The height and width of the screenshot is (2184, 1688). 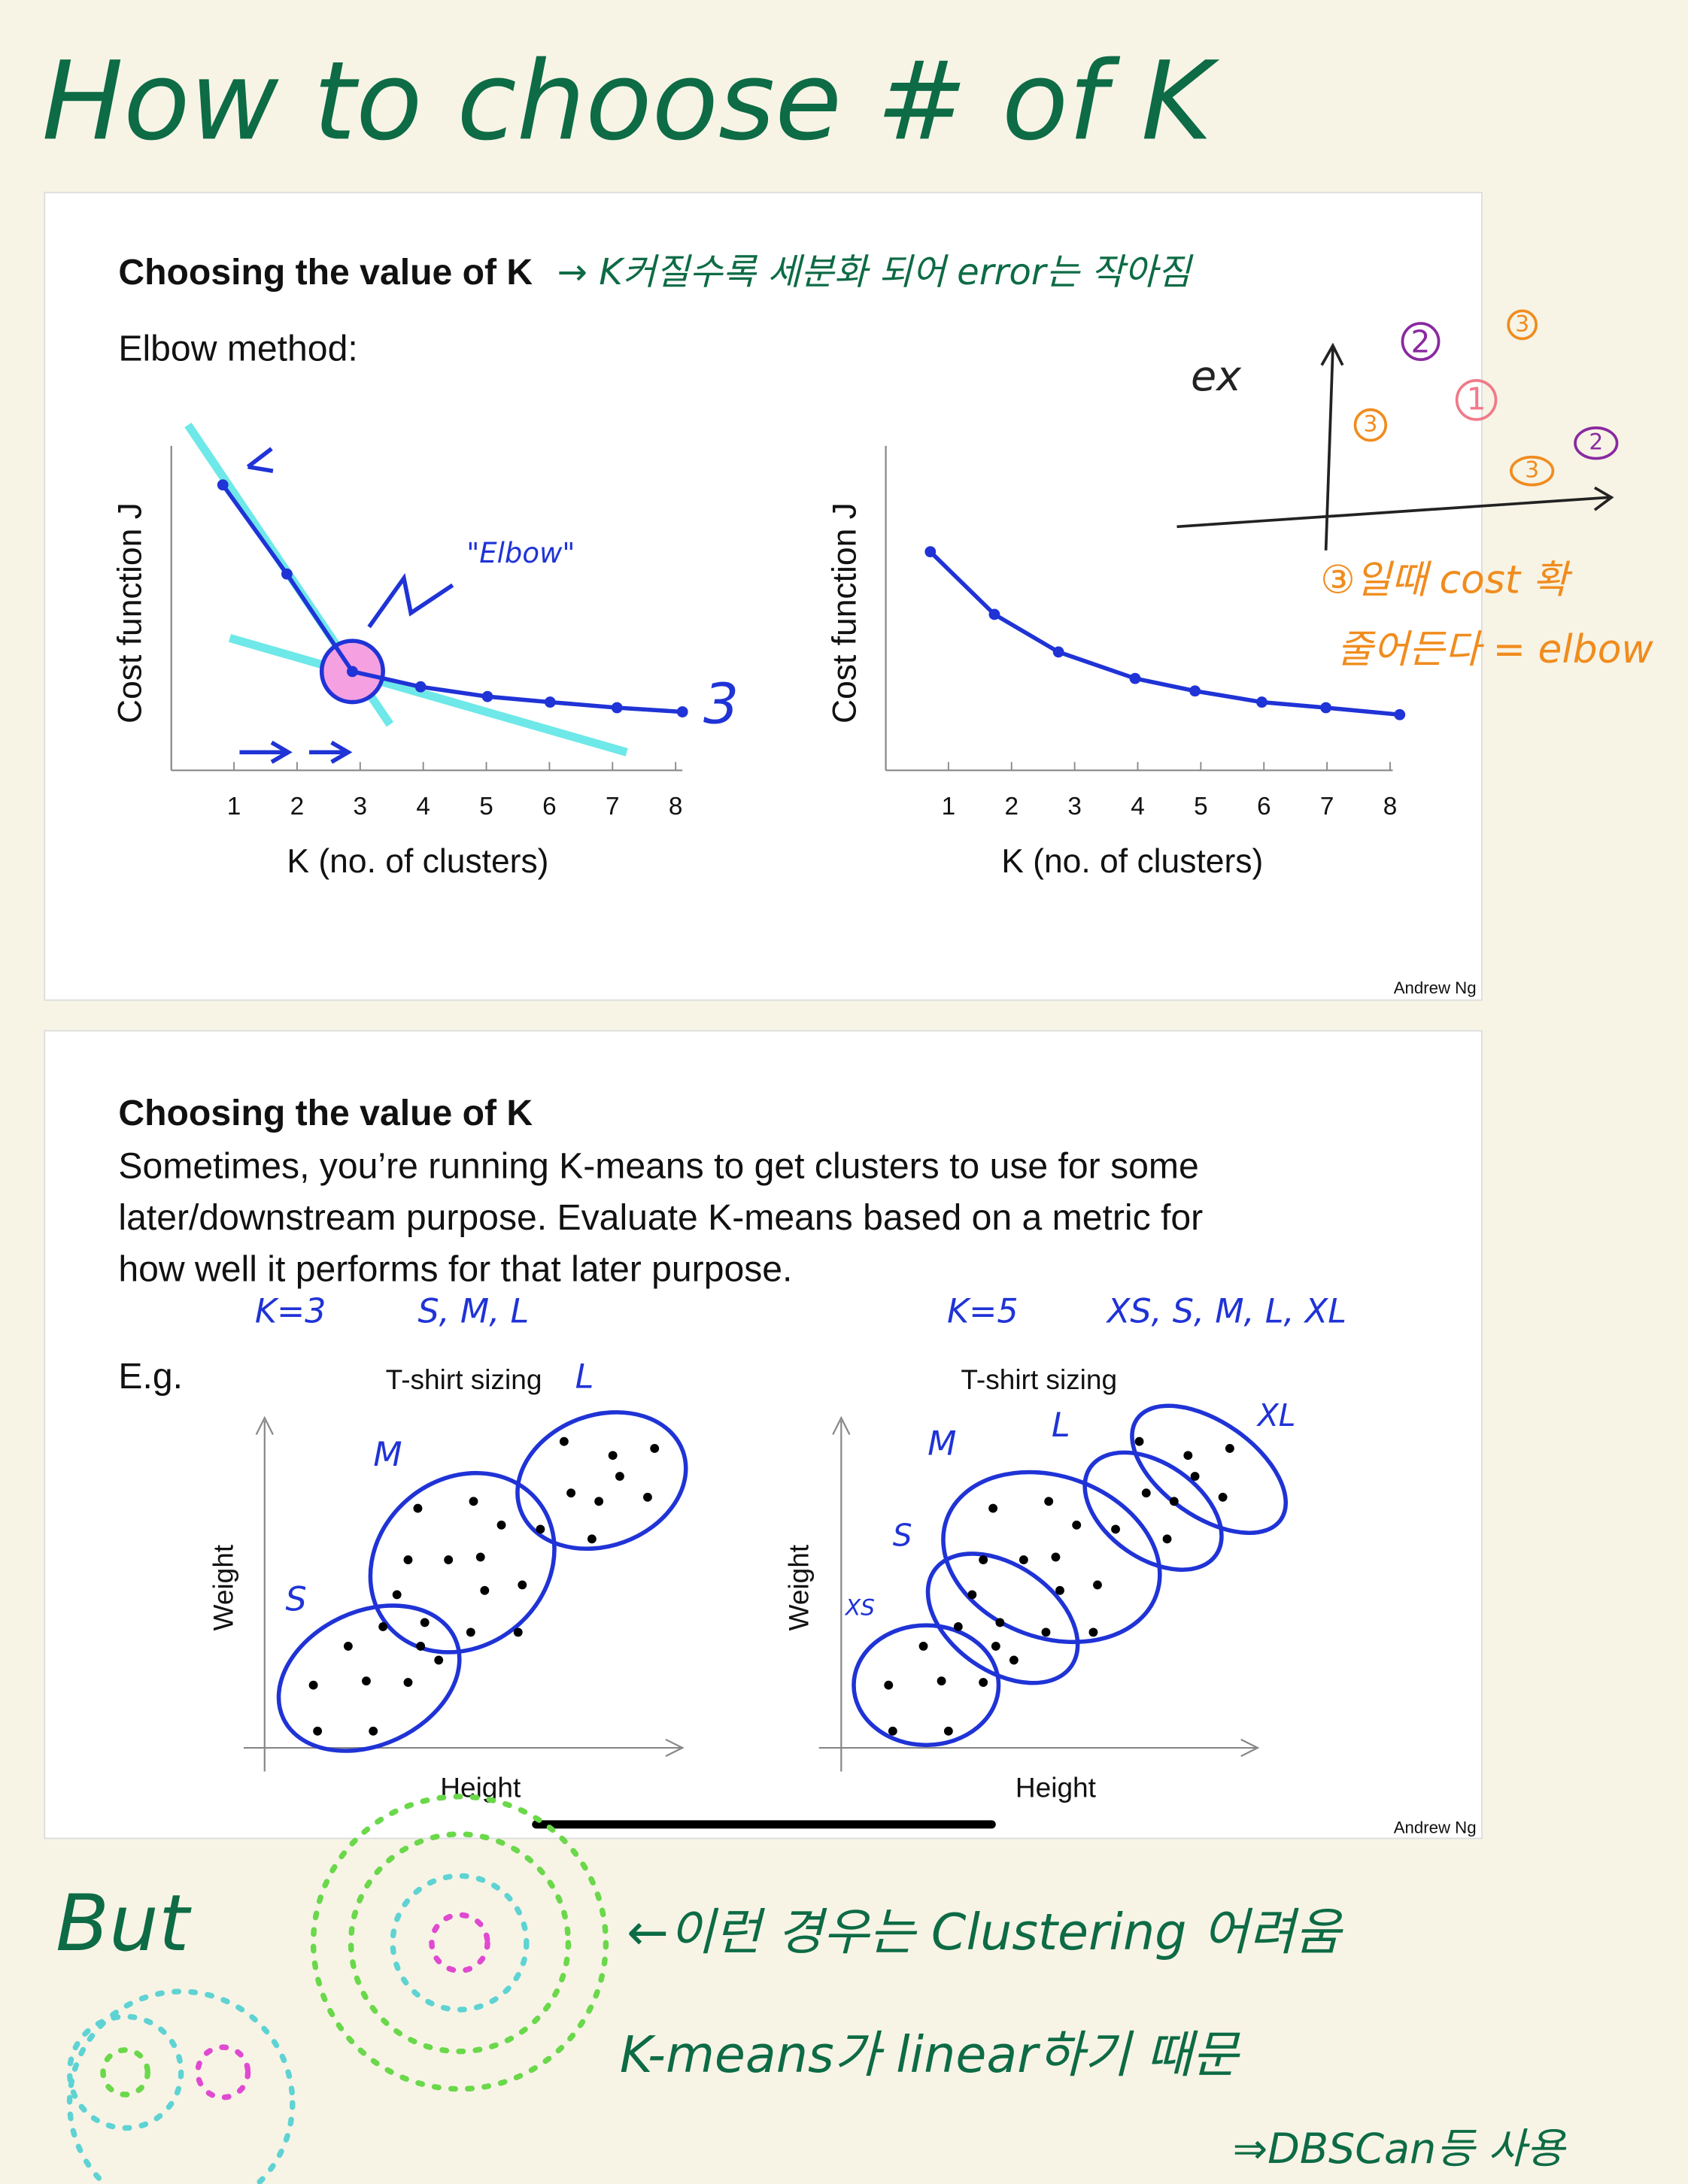 I want to click on elbow-label: "Elbow", so click(x=520, y=553).